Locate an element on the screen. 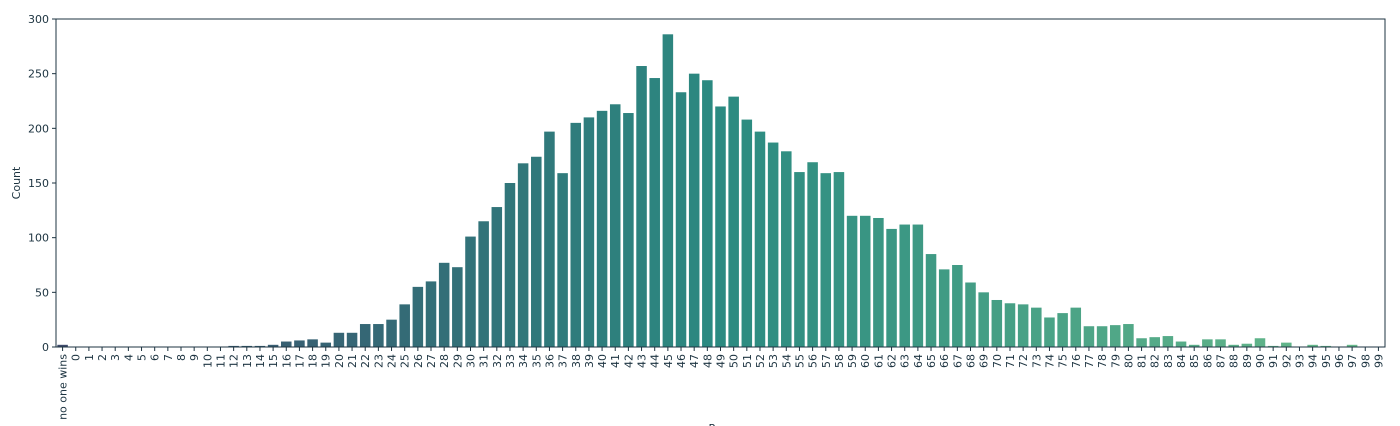  x-tick-label: 29 is located at coordinates (457, 361).